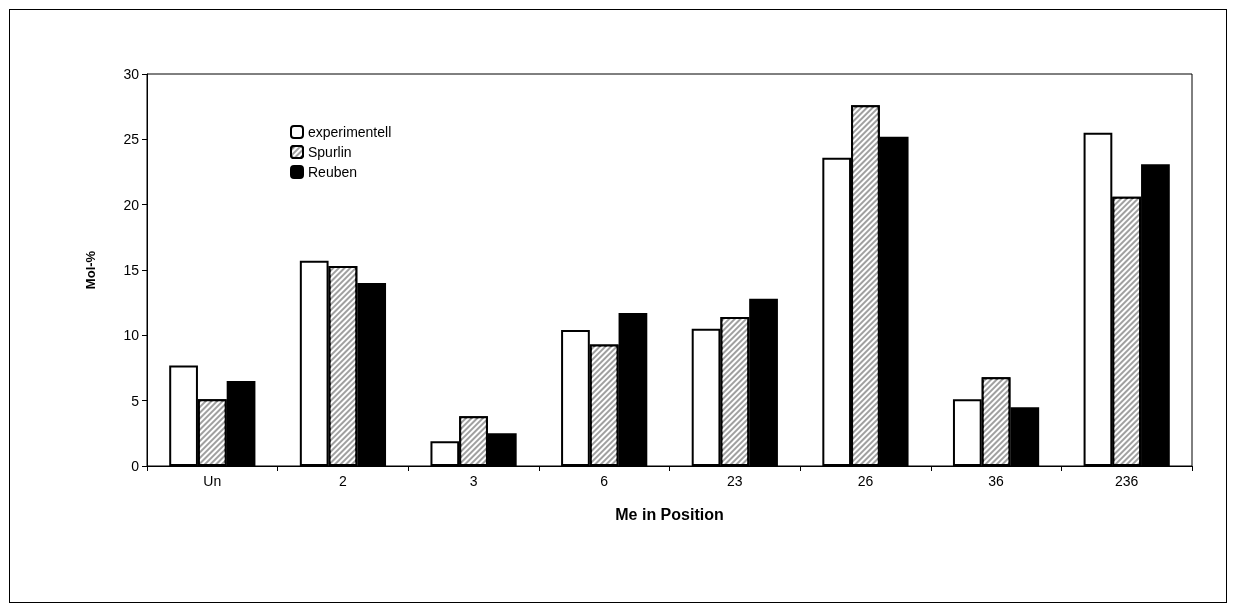 This screenshot has width=1238, height=614. What do you see at coordinates (350, 132) in the screenshot?
I see `legend-label: experimentell` at bounding box center [350, 132].